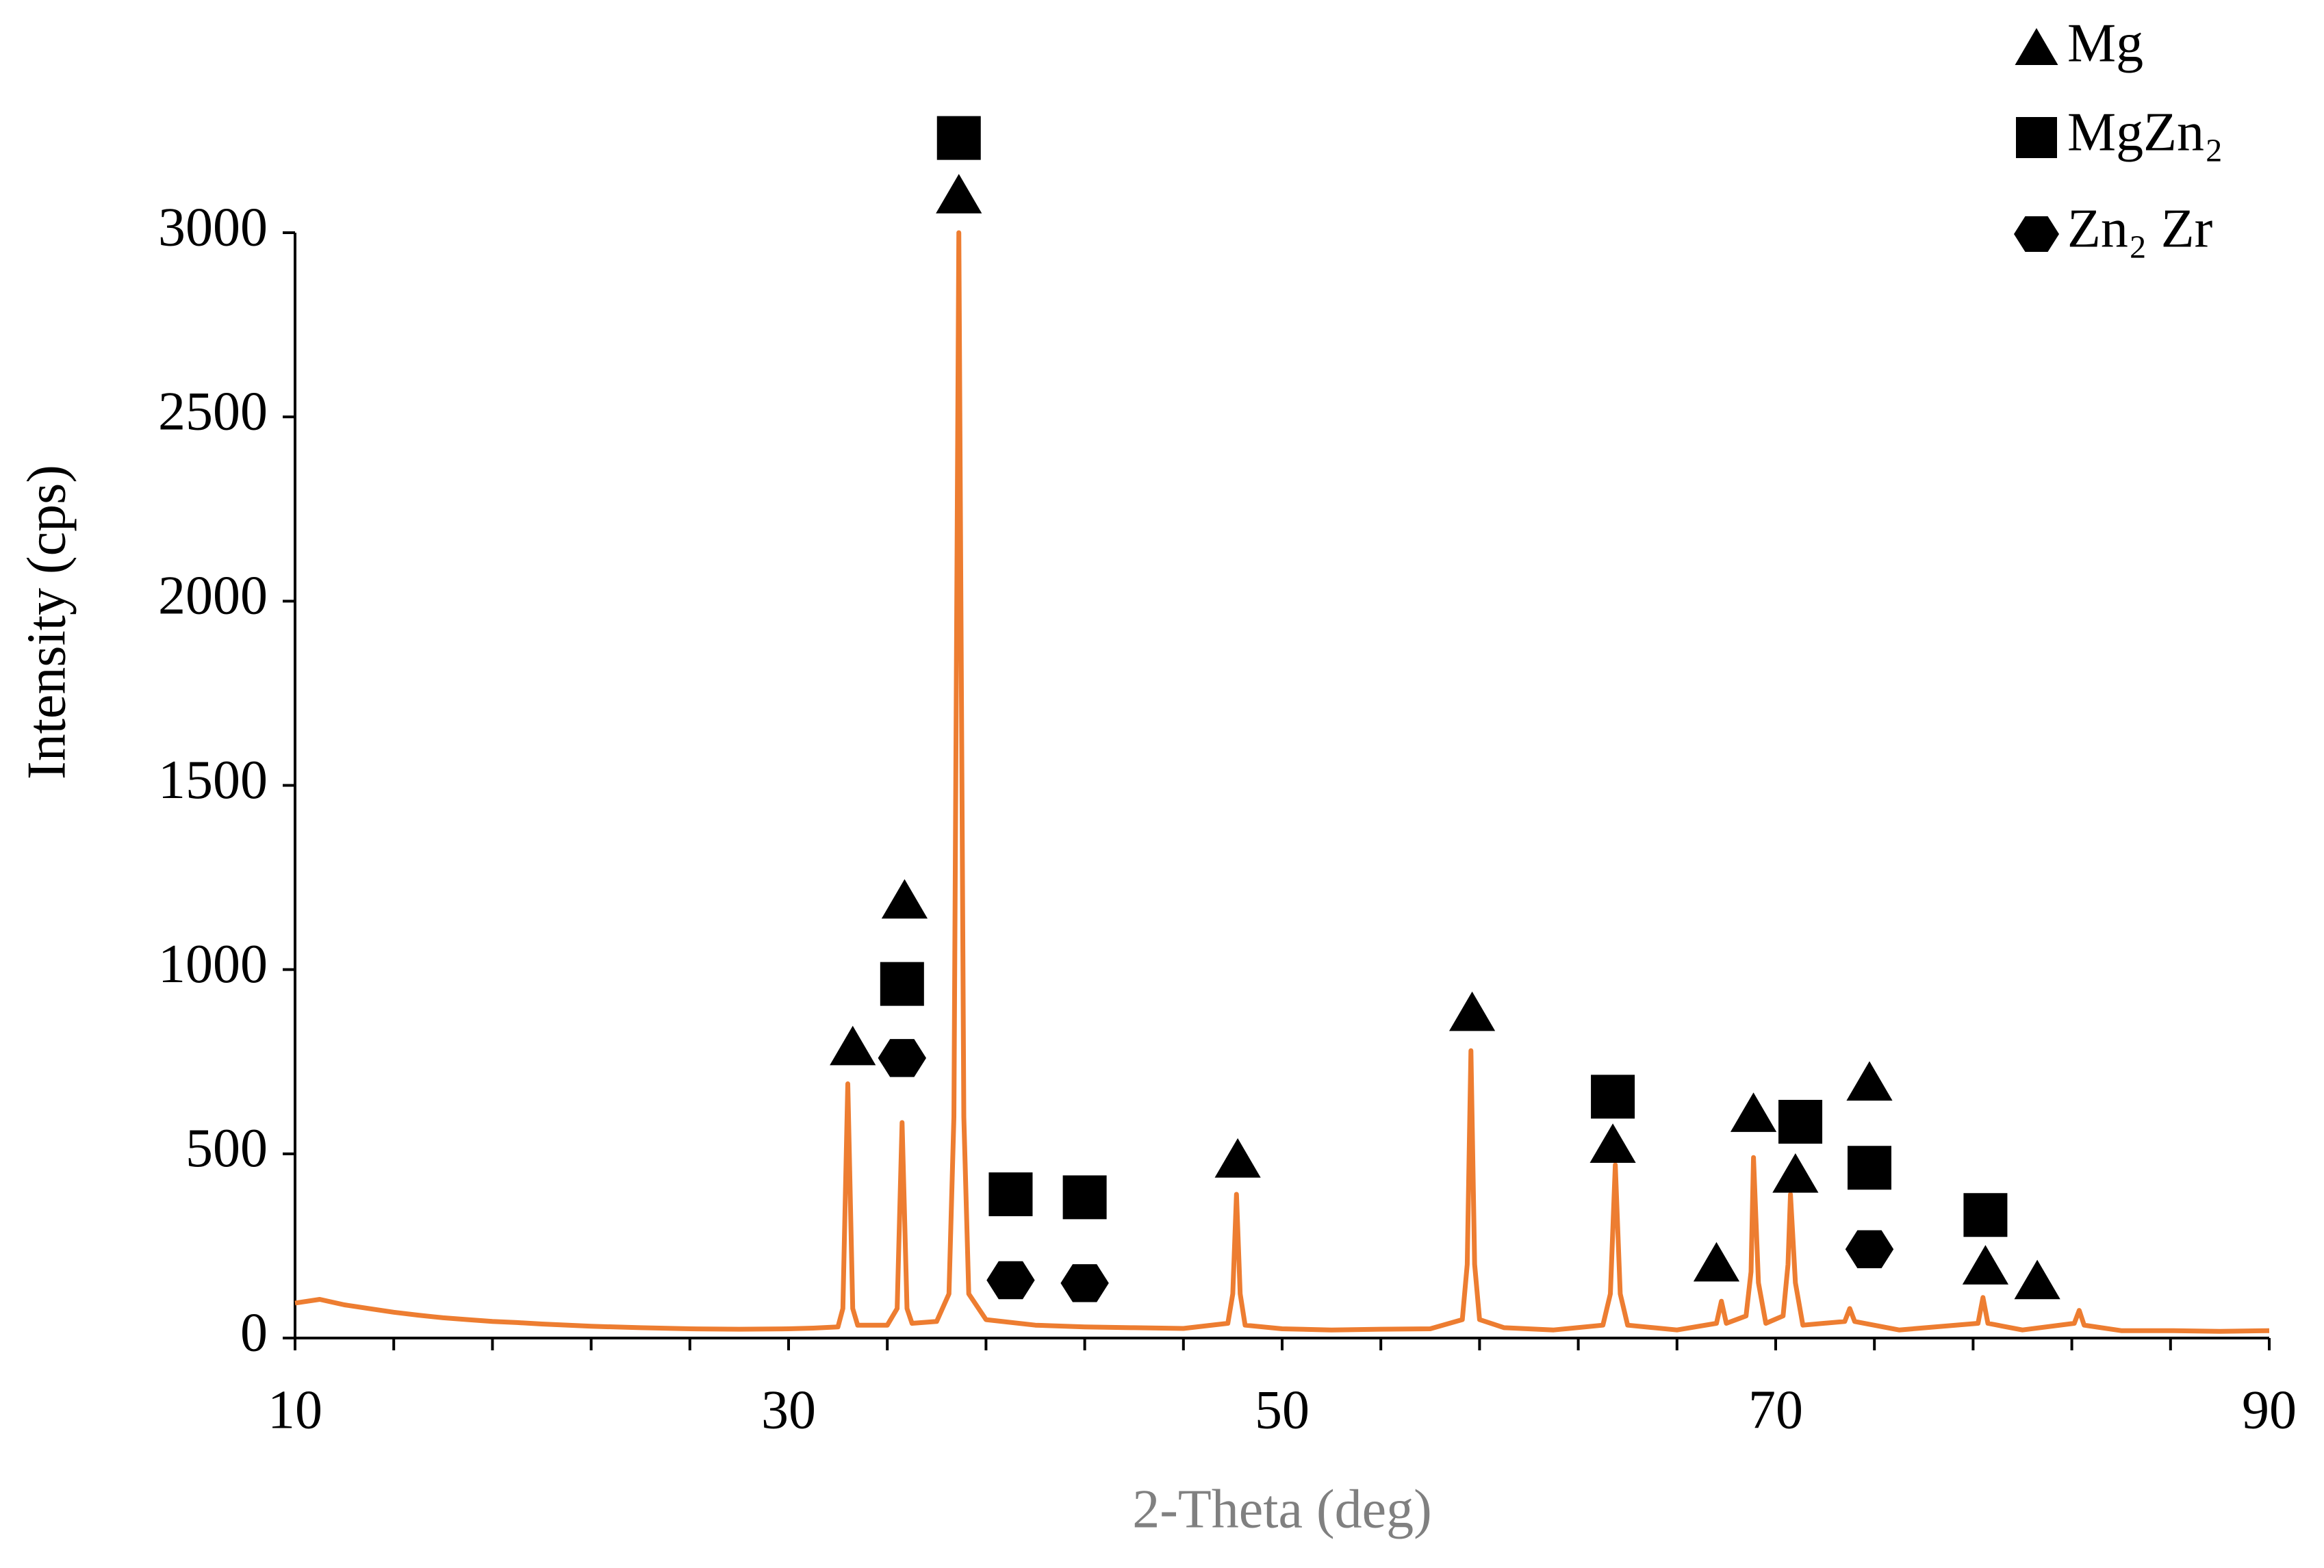  I want to click on y-tick-label: 0, so click(254, 1332).